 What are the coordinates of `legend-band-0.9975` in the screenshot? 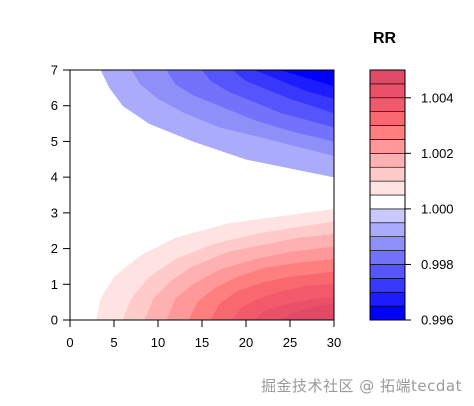 It's located at (387, 271).